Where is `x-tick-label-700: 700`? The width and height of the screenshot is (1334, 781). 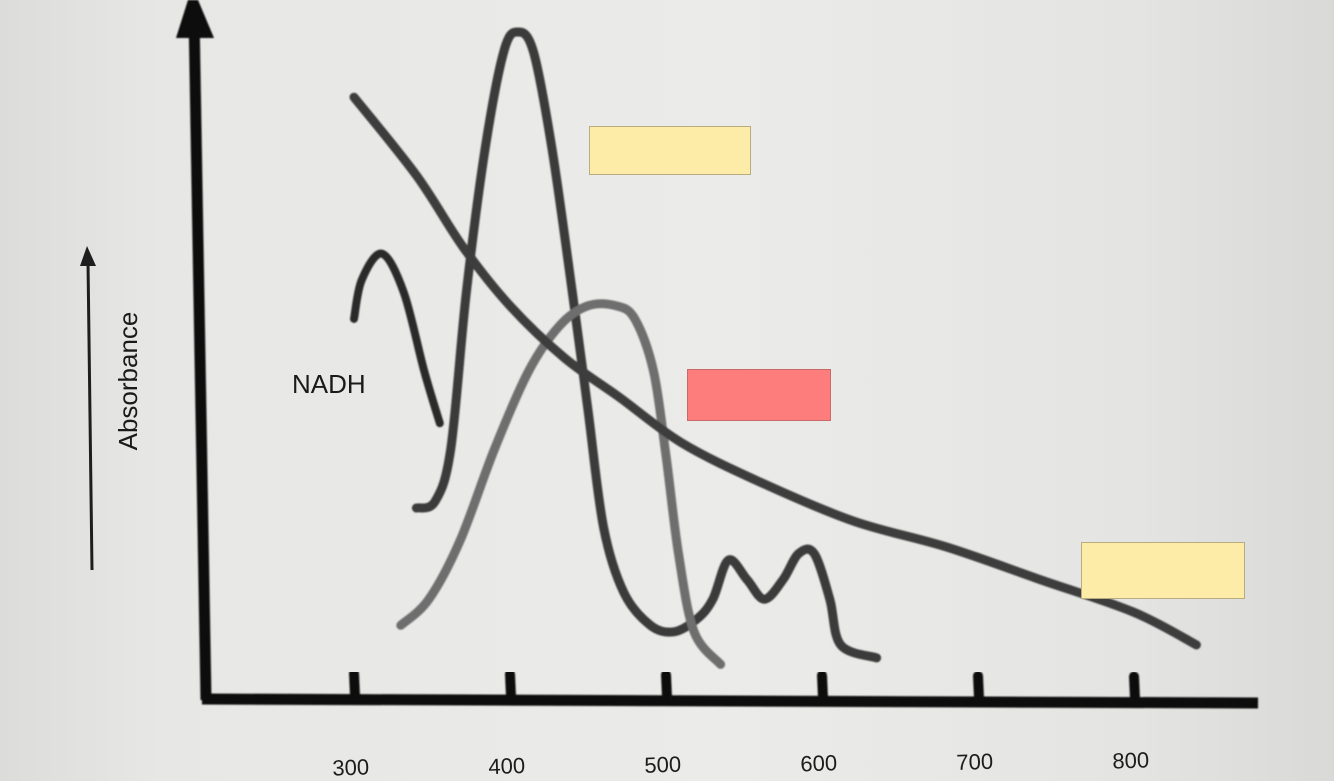
x-tick-label-700: 700 is located at coordinates (975, 762).